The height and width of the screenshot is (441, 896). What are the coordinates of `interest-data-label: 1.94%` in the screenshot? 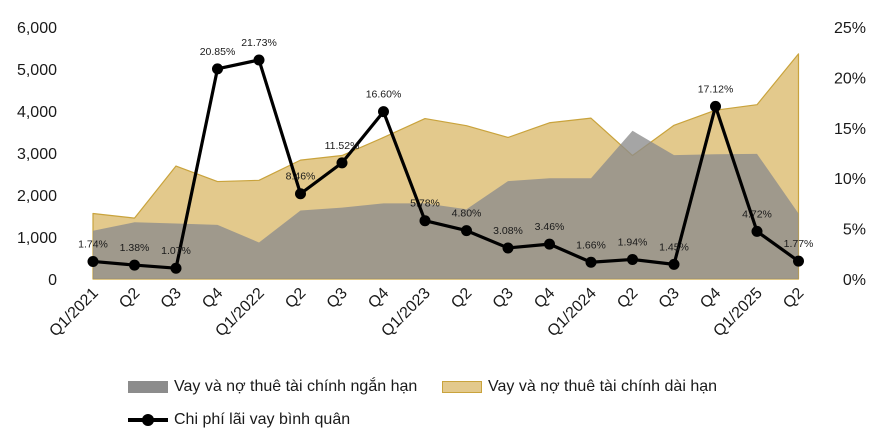 It's located at (633, 242).